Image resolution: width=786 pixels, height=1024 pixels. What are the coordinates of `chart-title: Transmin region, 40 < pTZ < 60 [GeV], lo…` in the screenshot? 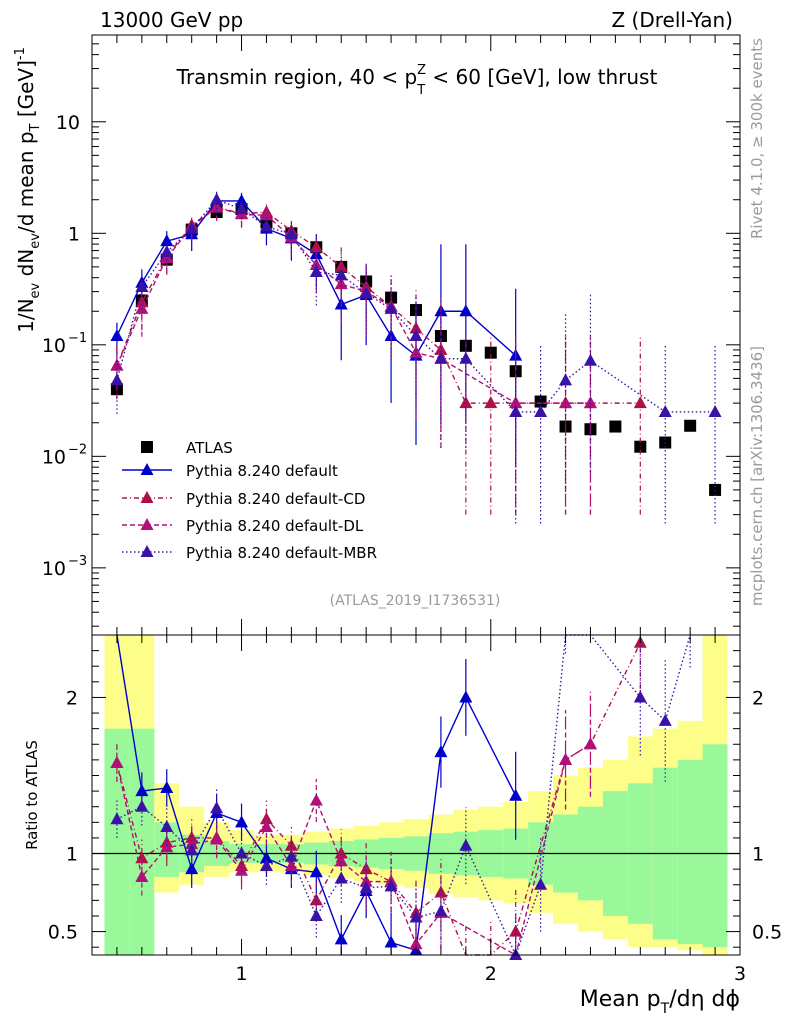 It's located at (417, 80).